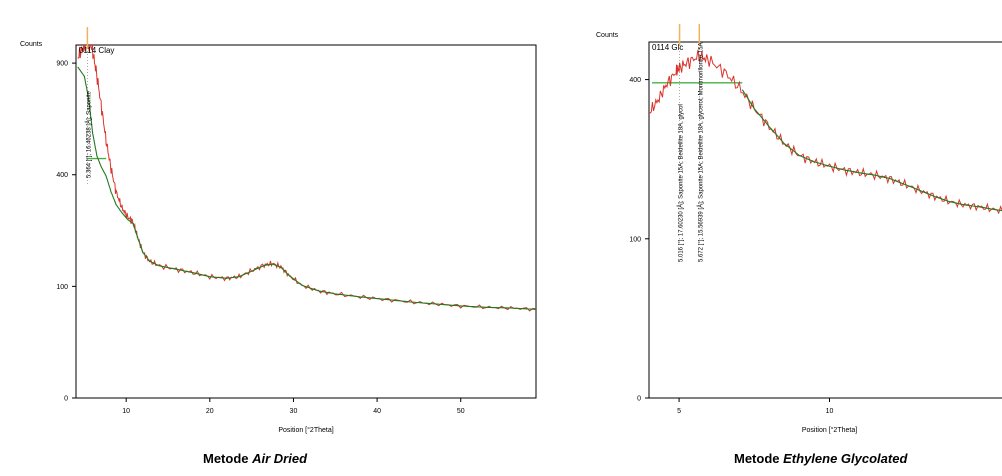 This screenshot has height=476, width=1002. I want to click on y-tick-label: 900, so click(62, 64).